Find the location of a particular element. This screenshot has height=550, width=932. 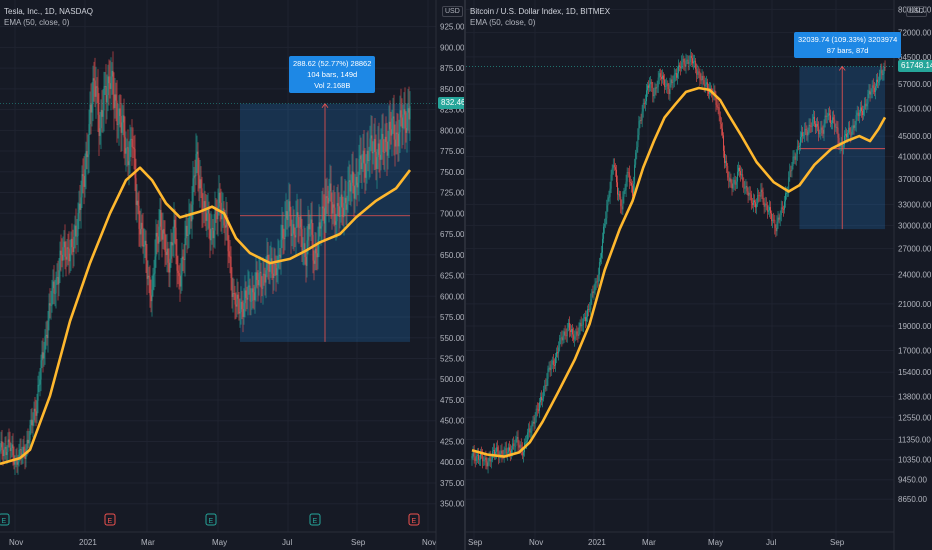

tesla-currency-label: USD is located at coordinates (452, 11).